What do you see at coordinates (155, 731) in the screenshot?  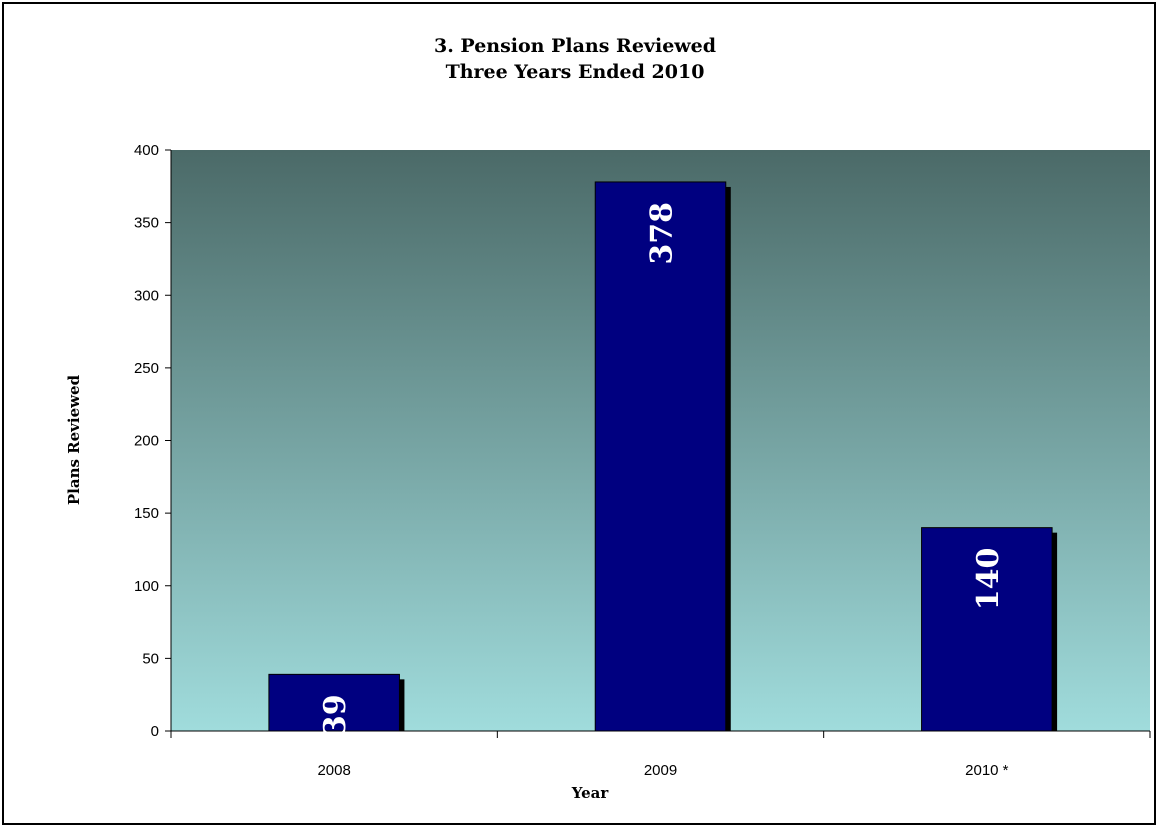 I see `y-tick-label: 0` at bounding box center [155, 731].